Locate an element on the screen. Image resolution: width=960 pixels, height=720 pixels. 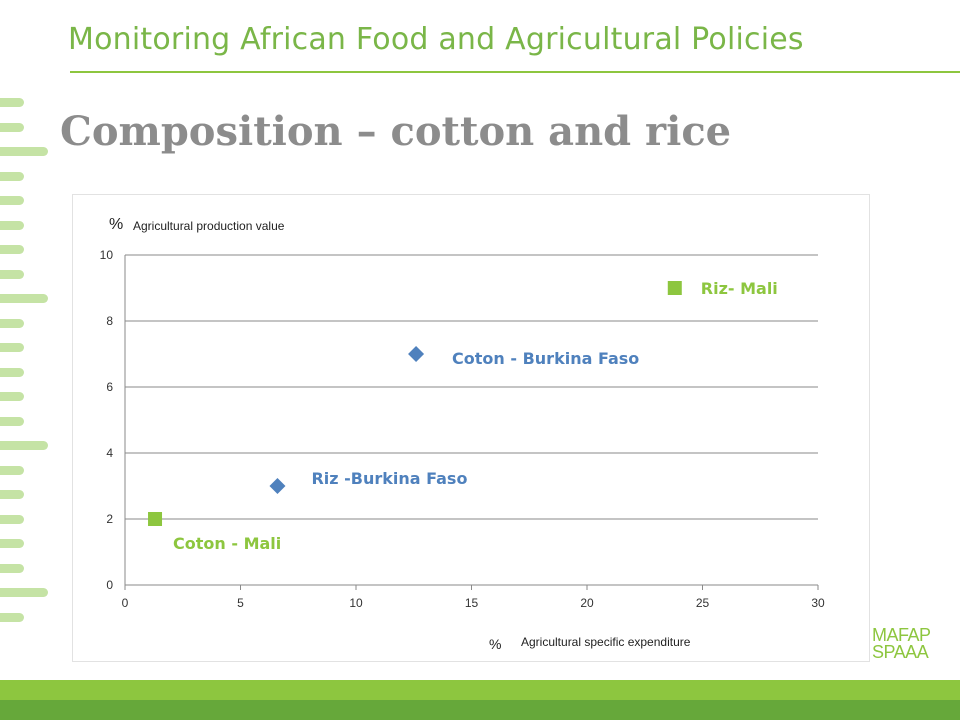
x-tick-label: 0 is located at coordinates (125, 603).